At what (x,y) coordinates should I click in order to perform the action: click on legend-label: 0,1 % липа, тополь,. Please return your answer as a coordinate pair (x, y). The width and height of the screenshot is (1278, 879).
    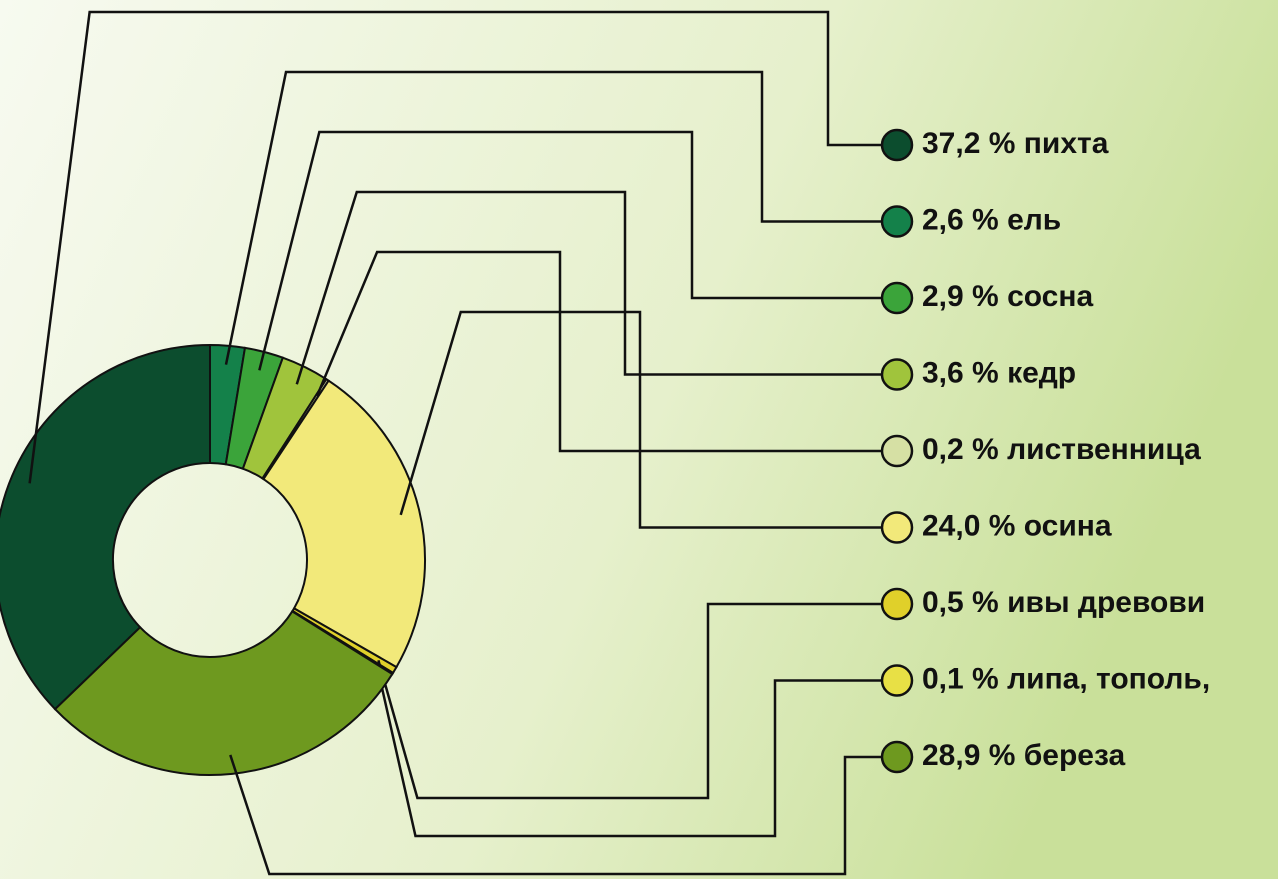
    Looking at the image, I should click on (1066, 678).